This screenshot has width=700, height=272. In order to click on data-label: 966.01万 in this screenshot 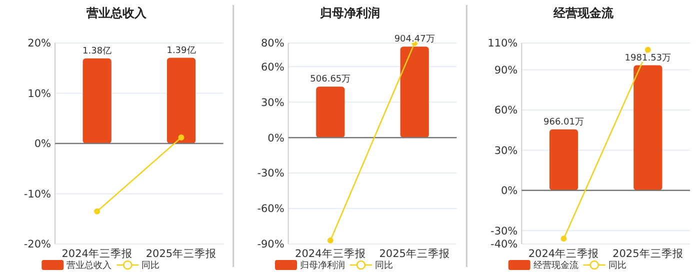, I will do `click(564, 122)`.